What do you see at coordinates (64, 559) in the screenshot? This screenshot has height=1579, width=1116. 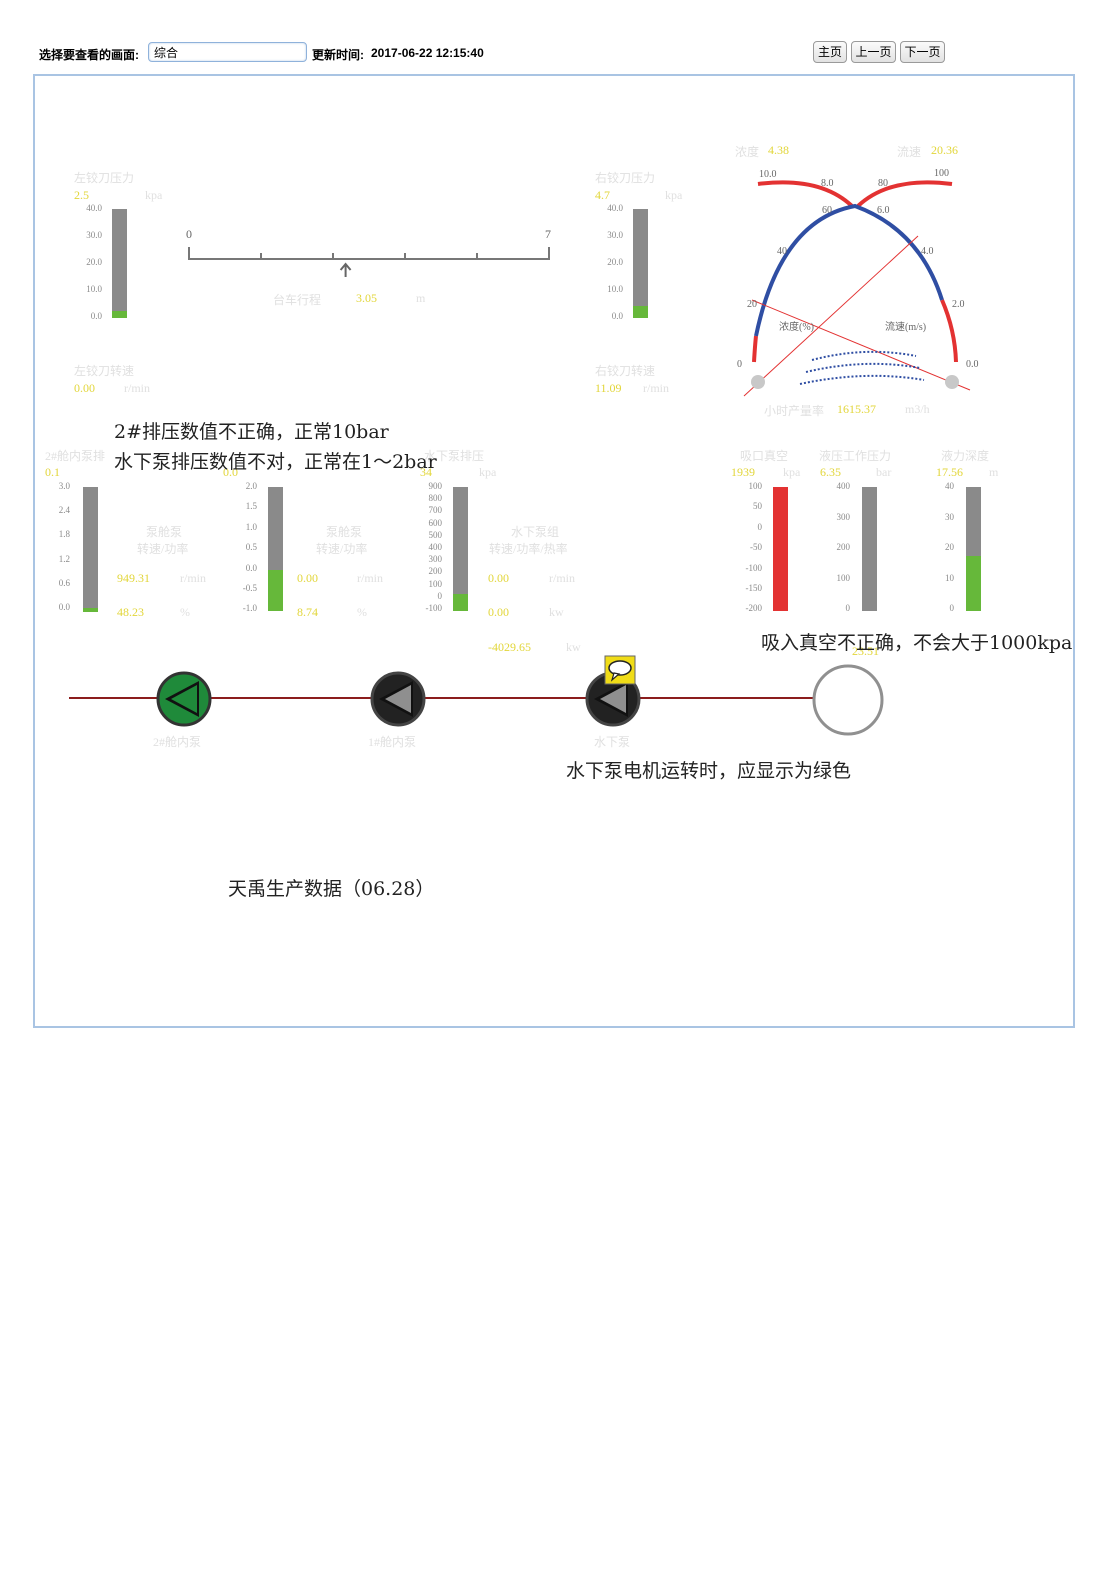 I see `tick-label: 1.2` at bounding box center [64, 559].